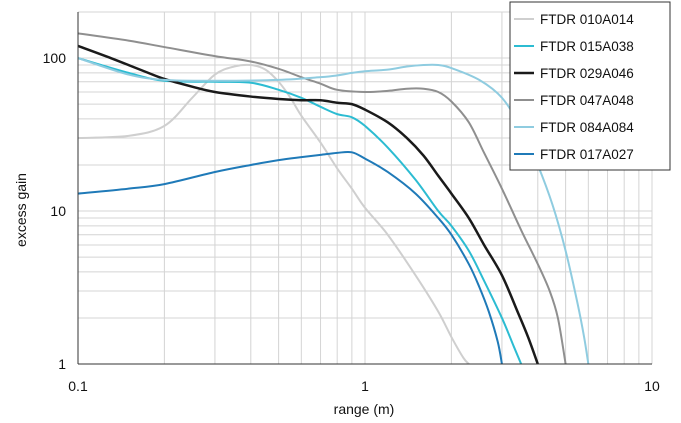 The height and width of the screenshot is (423, 681). I want to click on legend-entry: FTDR 015A038, so click(587, 46).